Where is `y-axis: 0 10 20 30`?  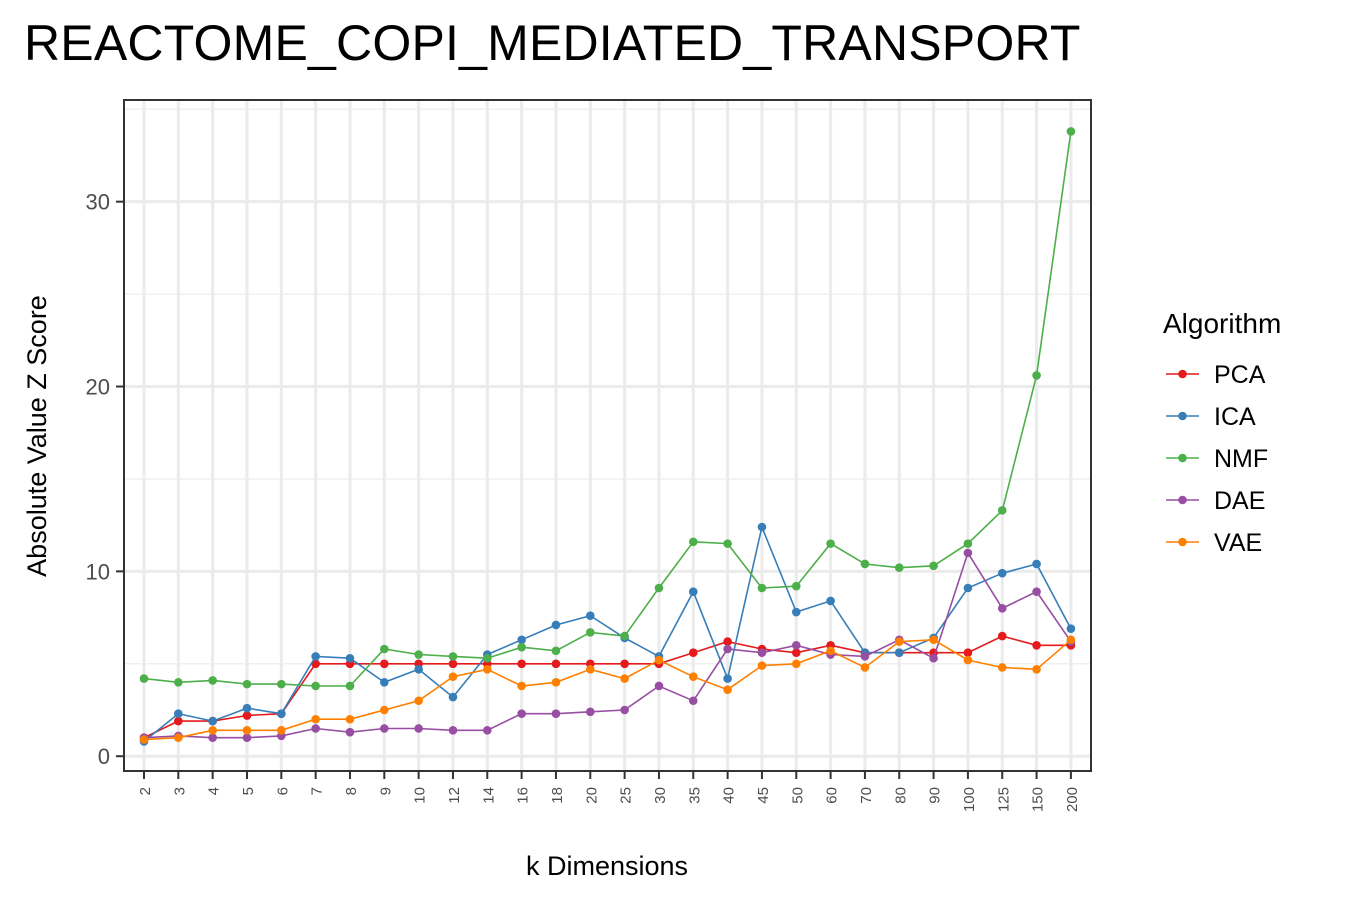
y-axis: 0 10 20 30 is located at coordinates (105, 479).